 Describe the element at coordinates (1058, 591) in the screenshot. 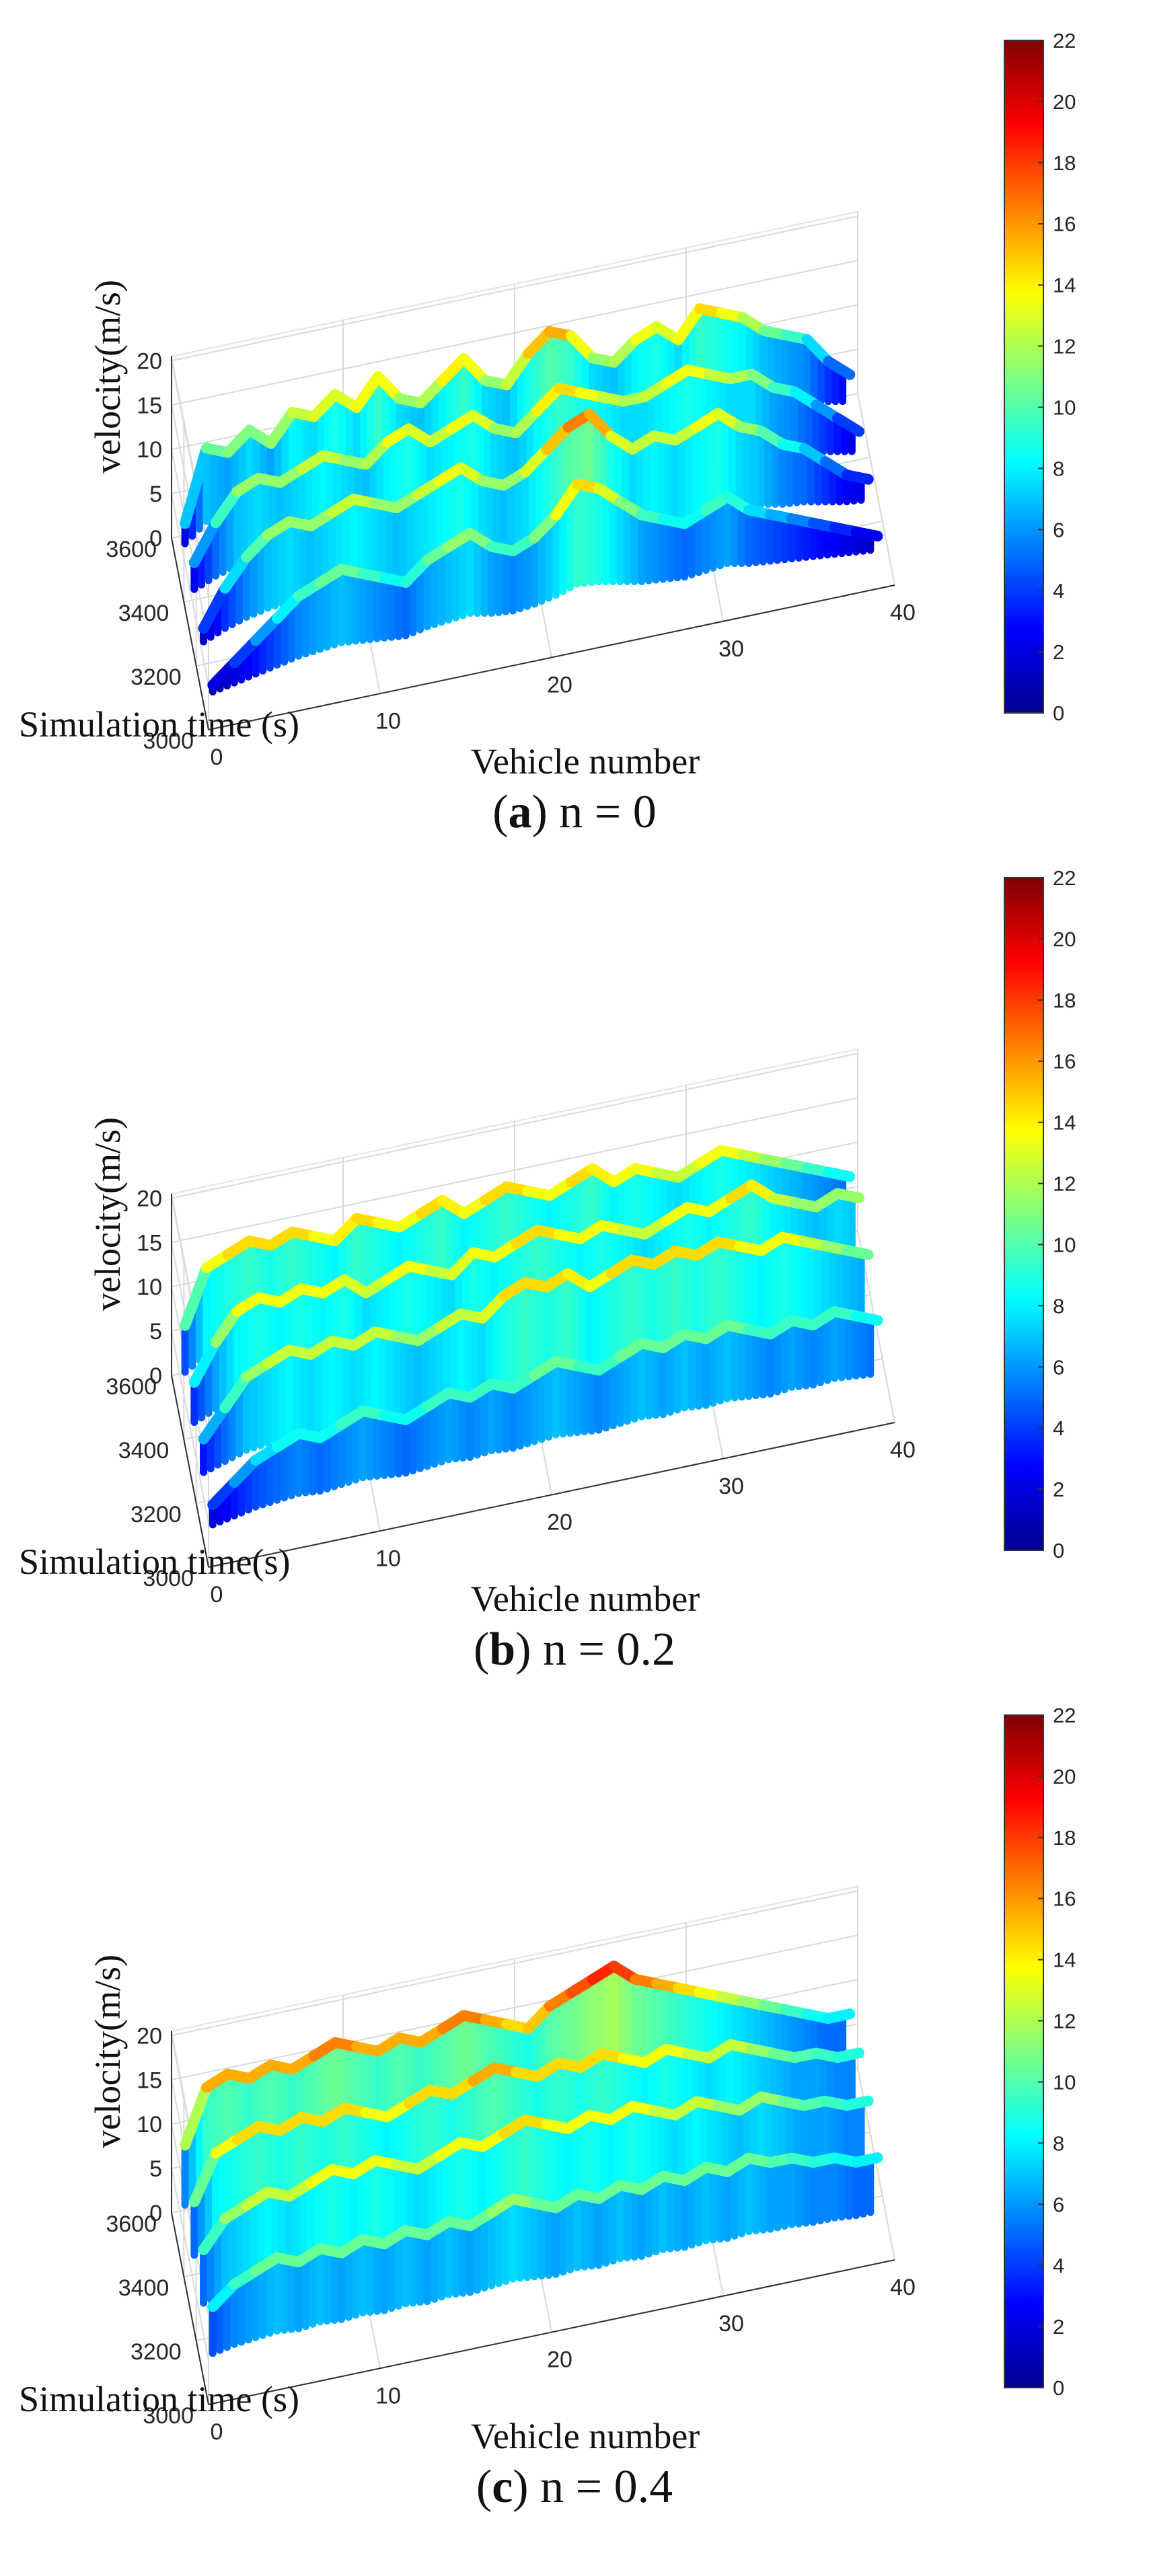

I see `colorbar-tick-label: 4` at that location.